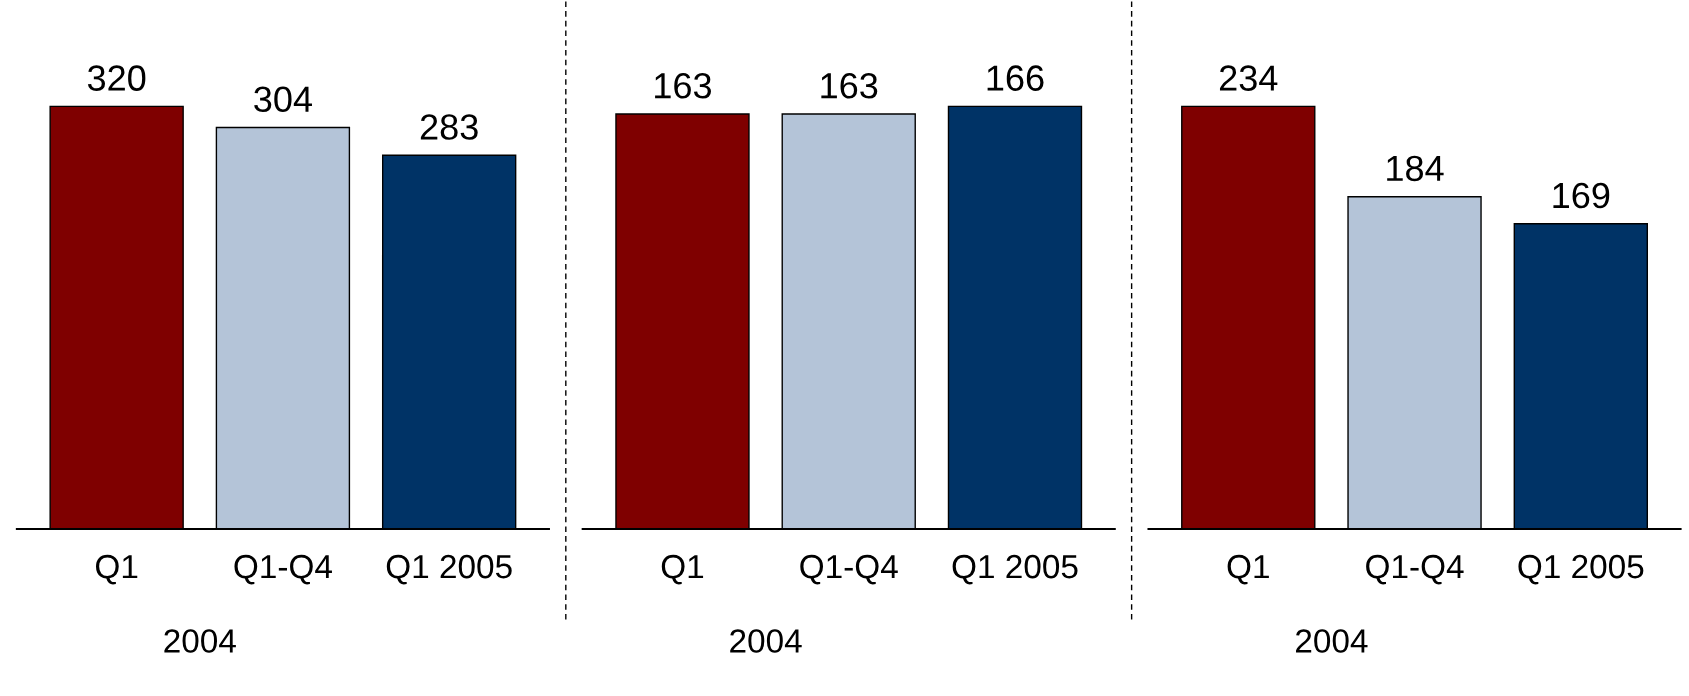 The image size is (1689, 696). Describe the element at coordinates (449, 127) in the screenshot. I see `data-label: 283` at that location.